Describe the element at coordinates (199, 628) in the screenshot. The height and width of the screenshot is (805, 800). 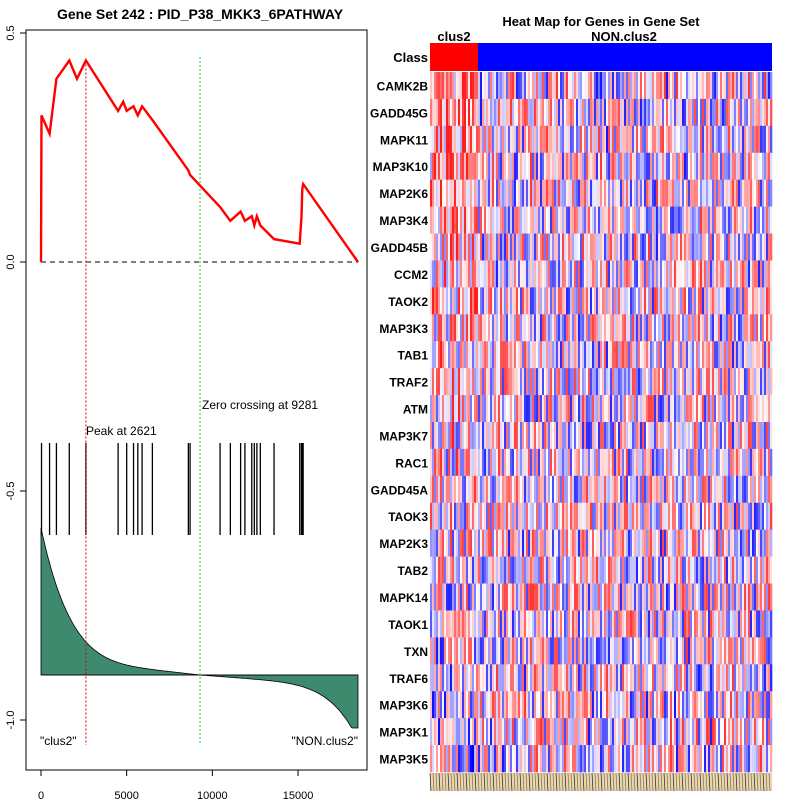
I see `ranked-list-area` at that location.